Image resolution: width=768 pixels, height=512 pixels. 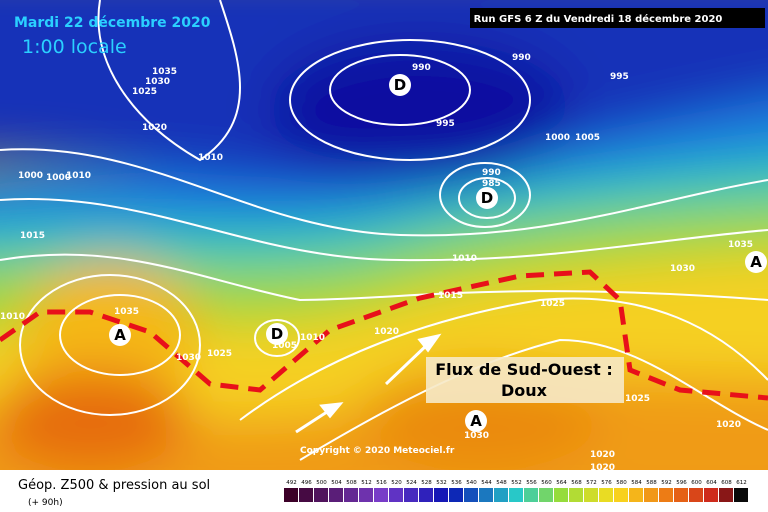 What do you see at coordinates (598, 19) in the screenshot?
I see `run: Run GFS 6 Z du Vendredi 18 décembre 2020` at bounding box center [598, 19].